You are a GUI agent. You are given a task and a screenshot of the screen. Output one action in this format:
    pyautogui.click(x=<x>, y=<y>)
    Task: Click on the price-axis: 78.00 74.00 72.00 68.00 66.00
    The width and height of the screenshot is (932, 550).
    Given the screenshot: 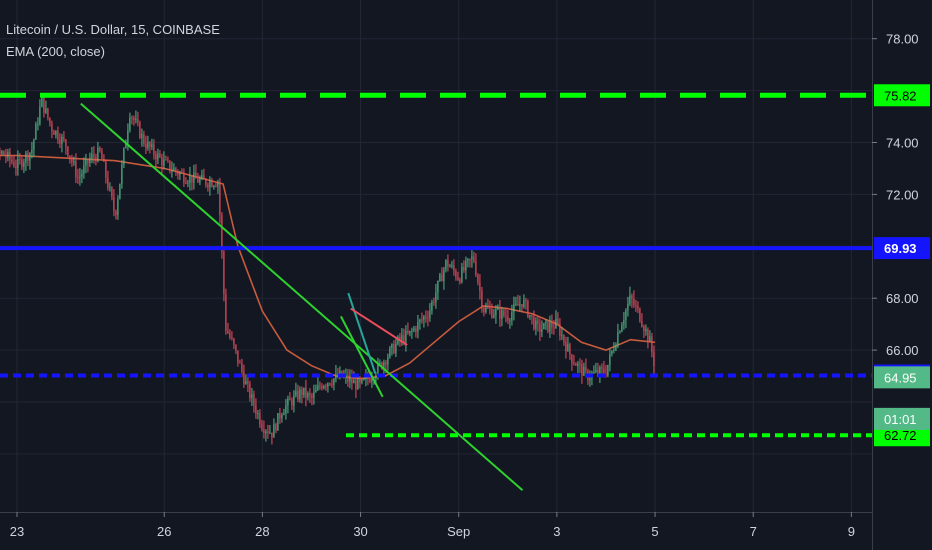 What is the action you would take?
    pyautogui.click(x=902, y=275)
    